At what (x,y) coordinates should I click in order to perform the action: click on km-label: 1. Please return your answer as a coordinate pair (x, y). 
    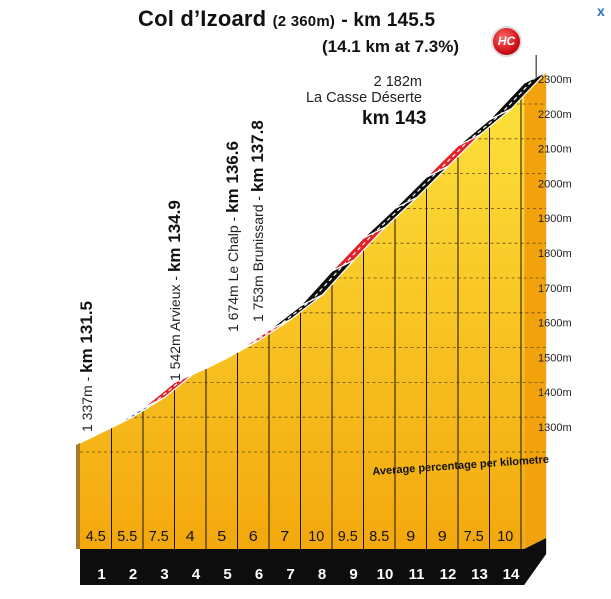
    Looking at the image, I should click on (101, 574).